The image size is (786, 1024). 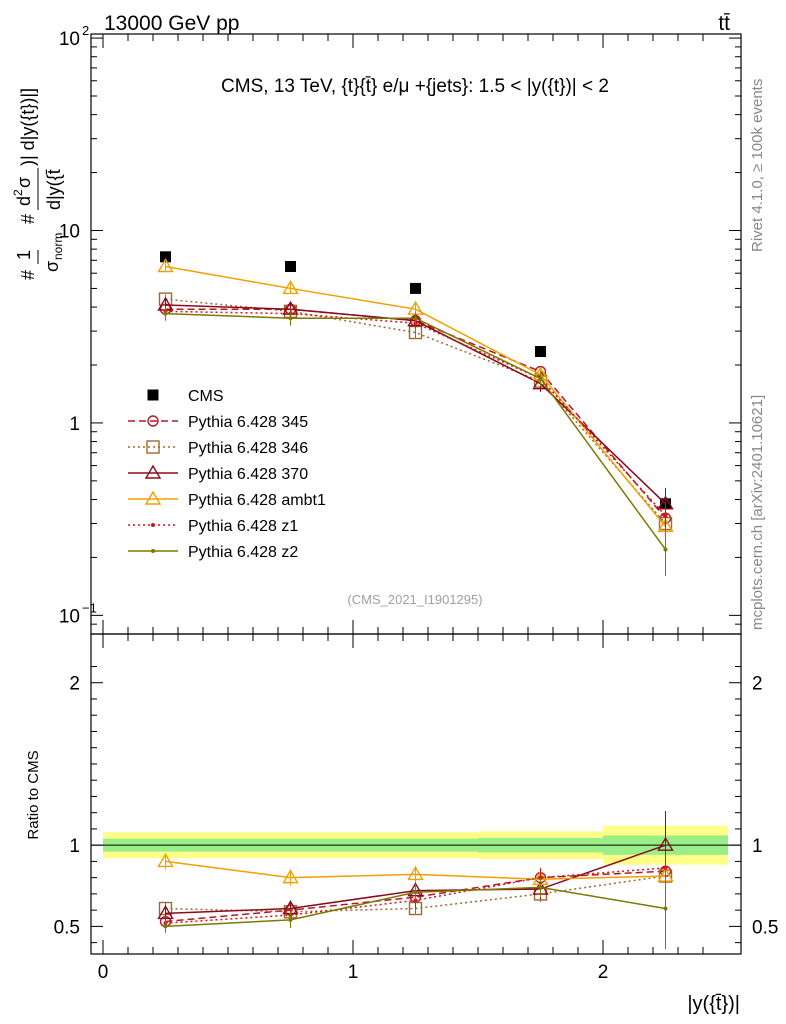 I want to click on svg-text: d|y({t̄, so click(x=54, y=189).